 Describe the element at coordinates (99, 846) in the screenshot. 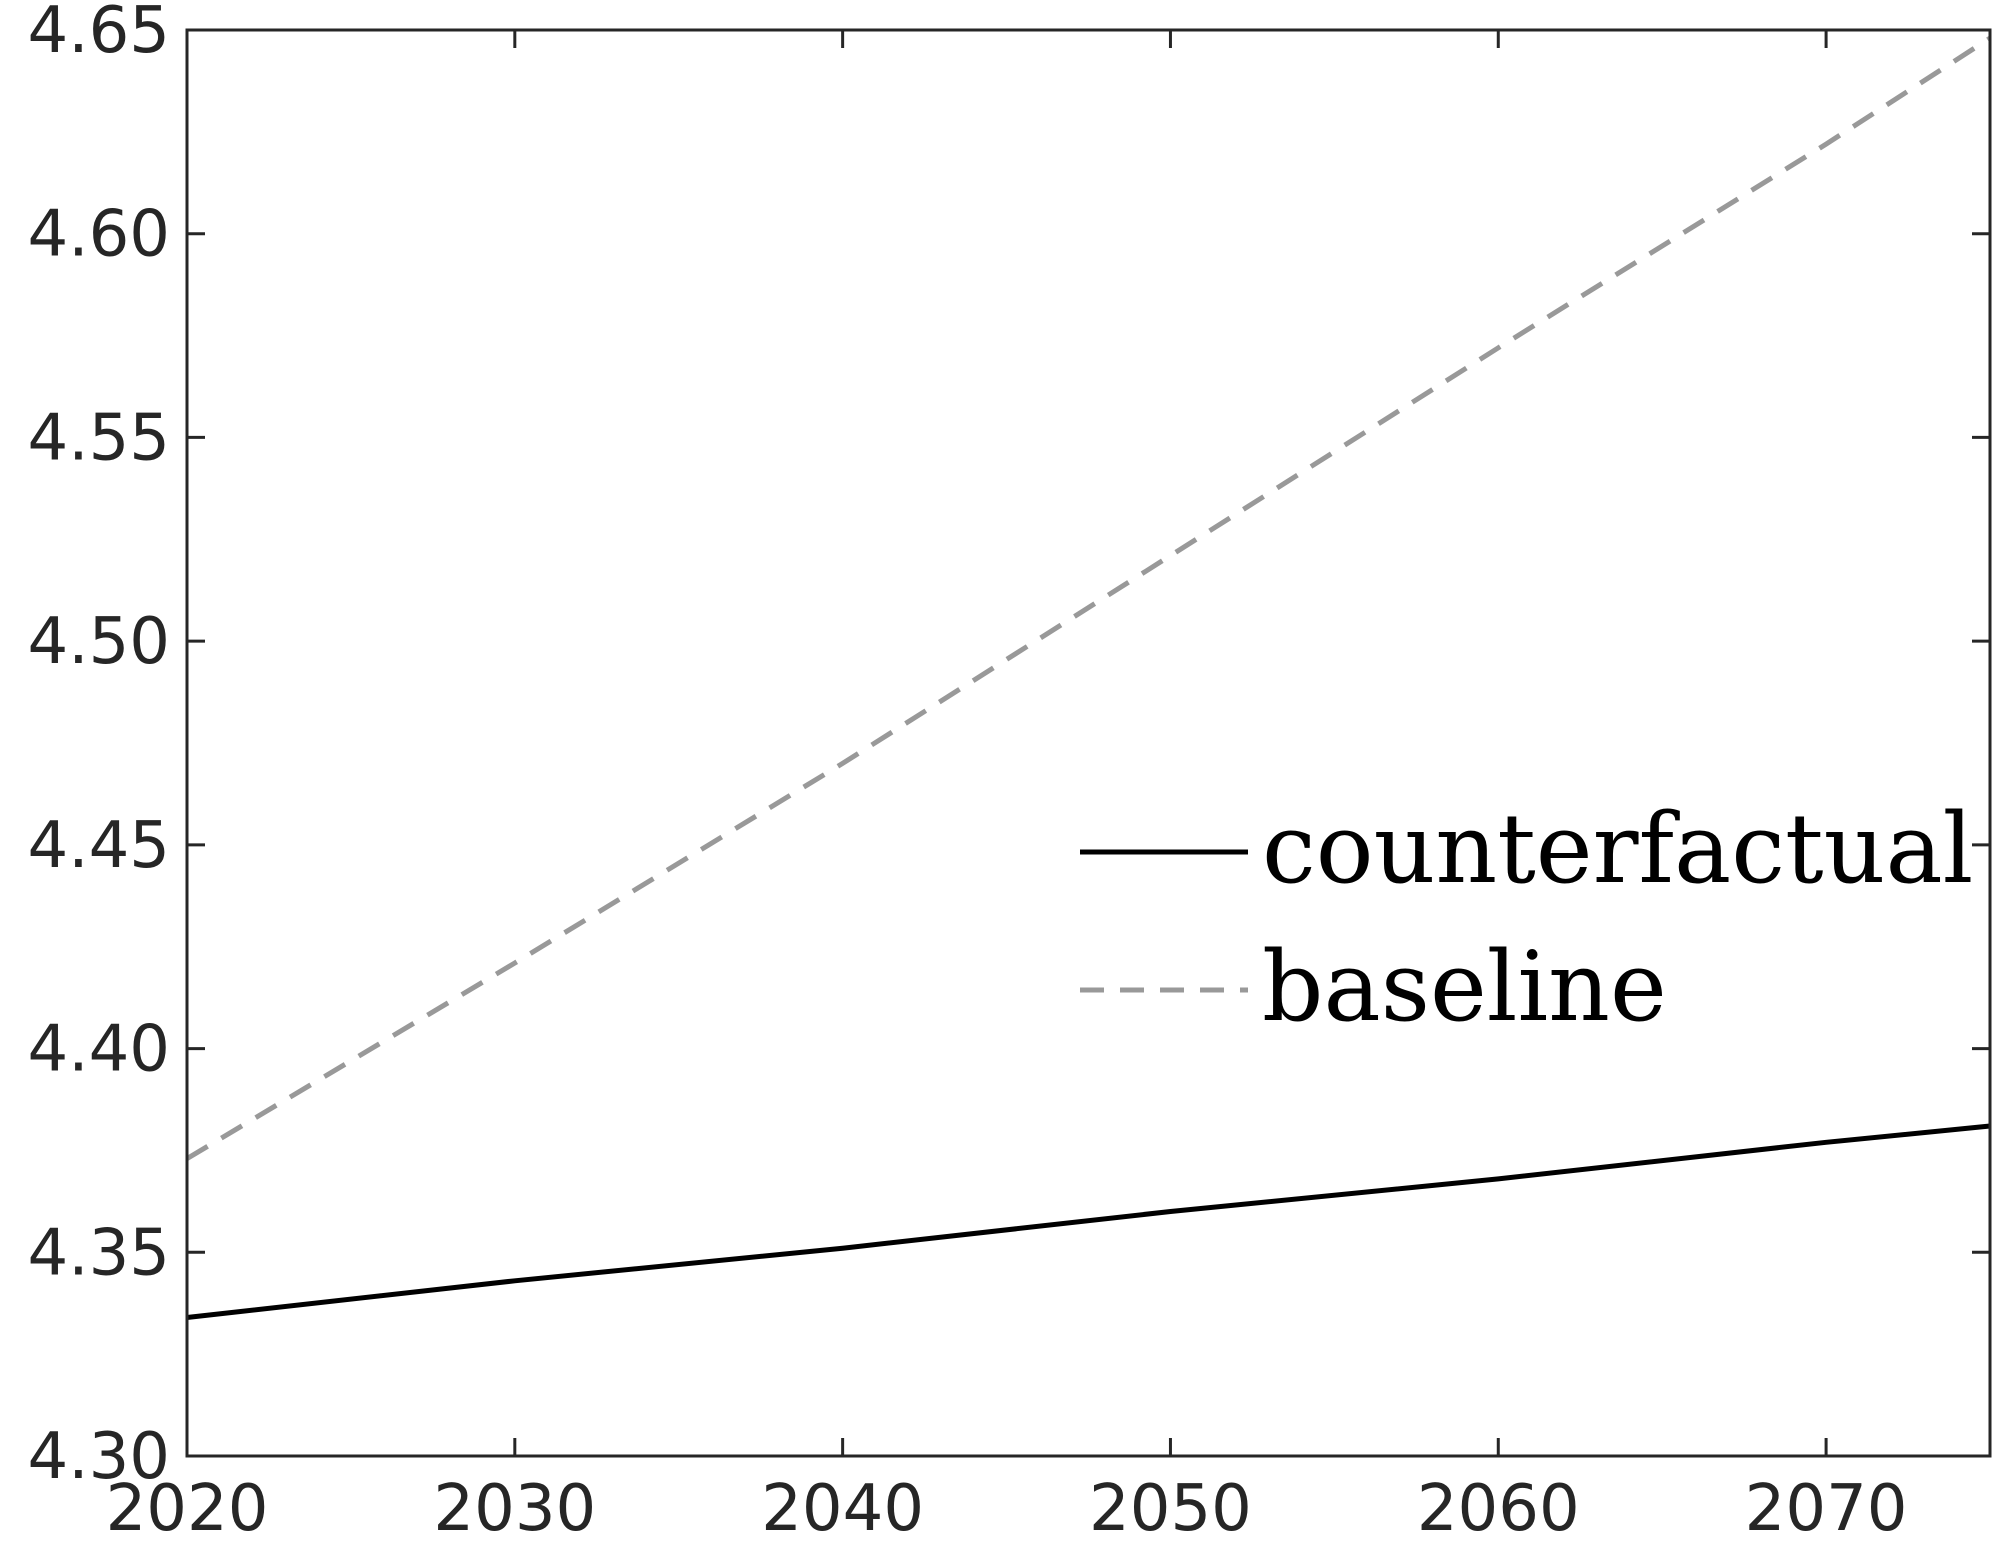

I see `y-tick-label: 4.45` at that location.